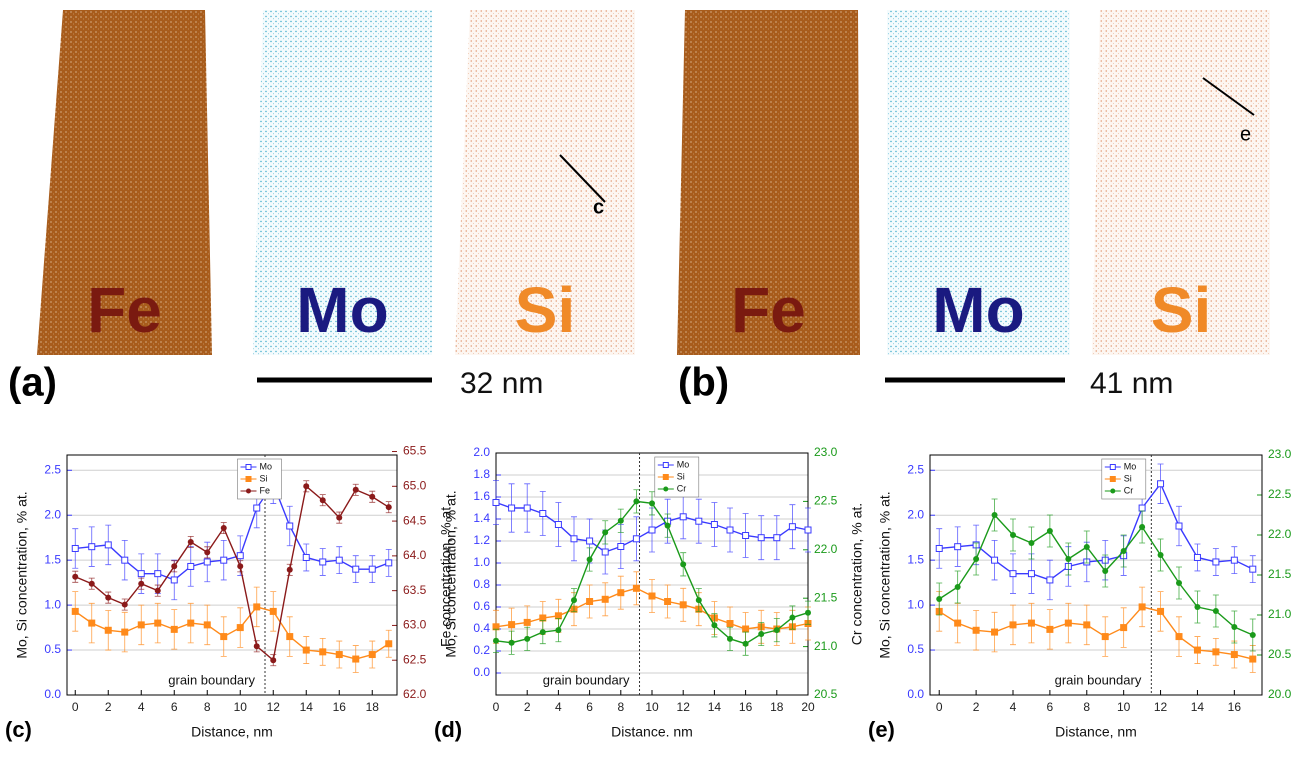 The image size is (1301, 758). What do you see at coordinates (501, 383) in the screenshot?
I see `scale-label: 32 nm` at bounding box center [501, 383].